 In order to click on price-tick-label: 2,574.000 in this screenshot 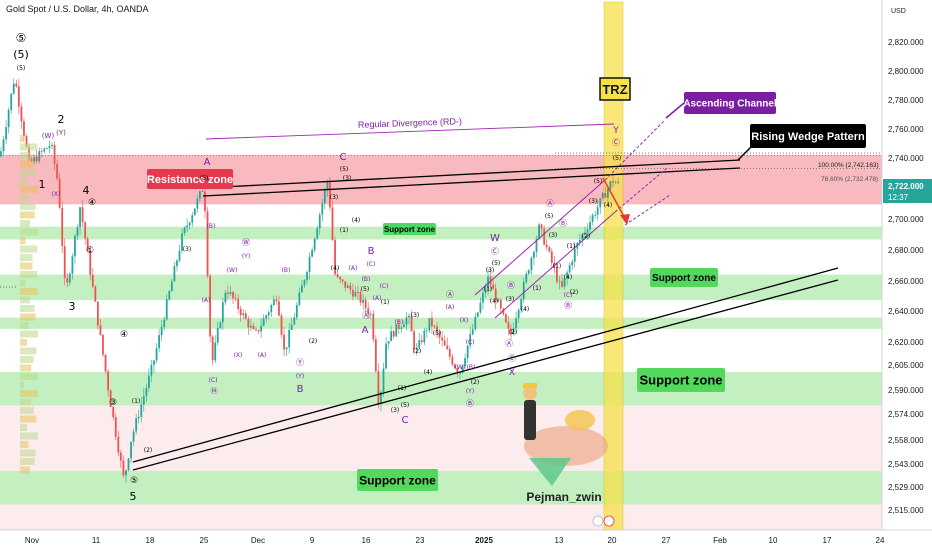, I will do `click(906, 414)`.